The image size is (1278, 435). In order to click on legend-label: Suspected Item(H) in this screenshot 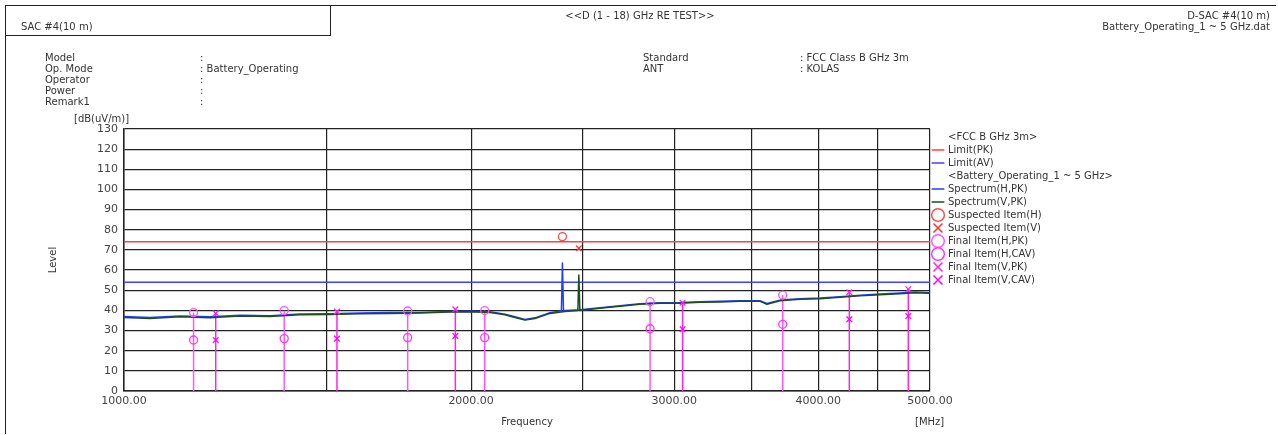, I will do `click(995, 214)`.